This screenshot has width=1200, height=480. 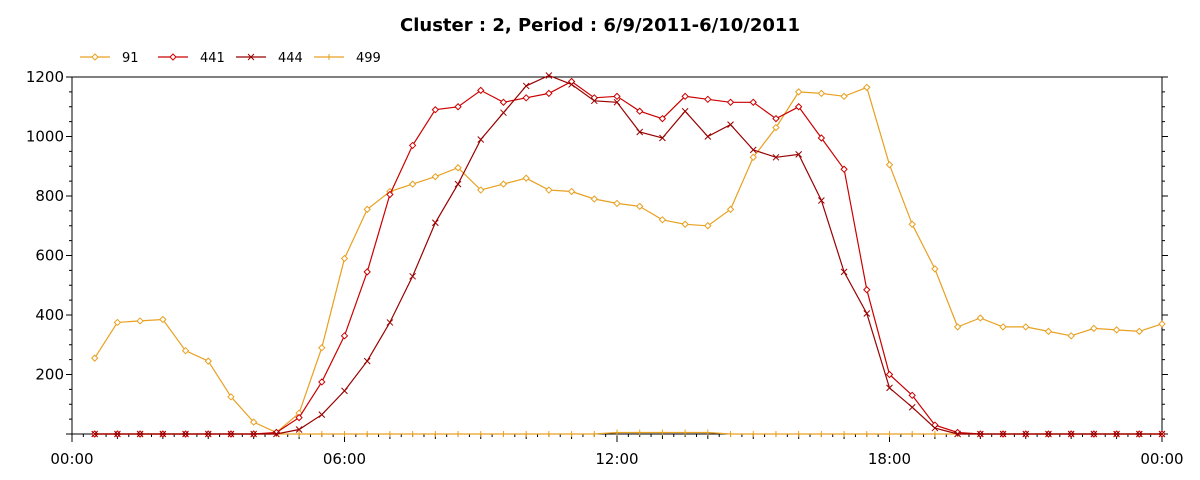 What do you see at coordinates (616, 459) in the screenshot?
I see `x-tick-label: 12:00` at bounding box center [616, 459].